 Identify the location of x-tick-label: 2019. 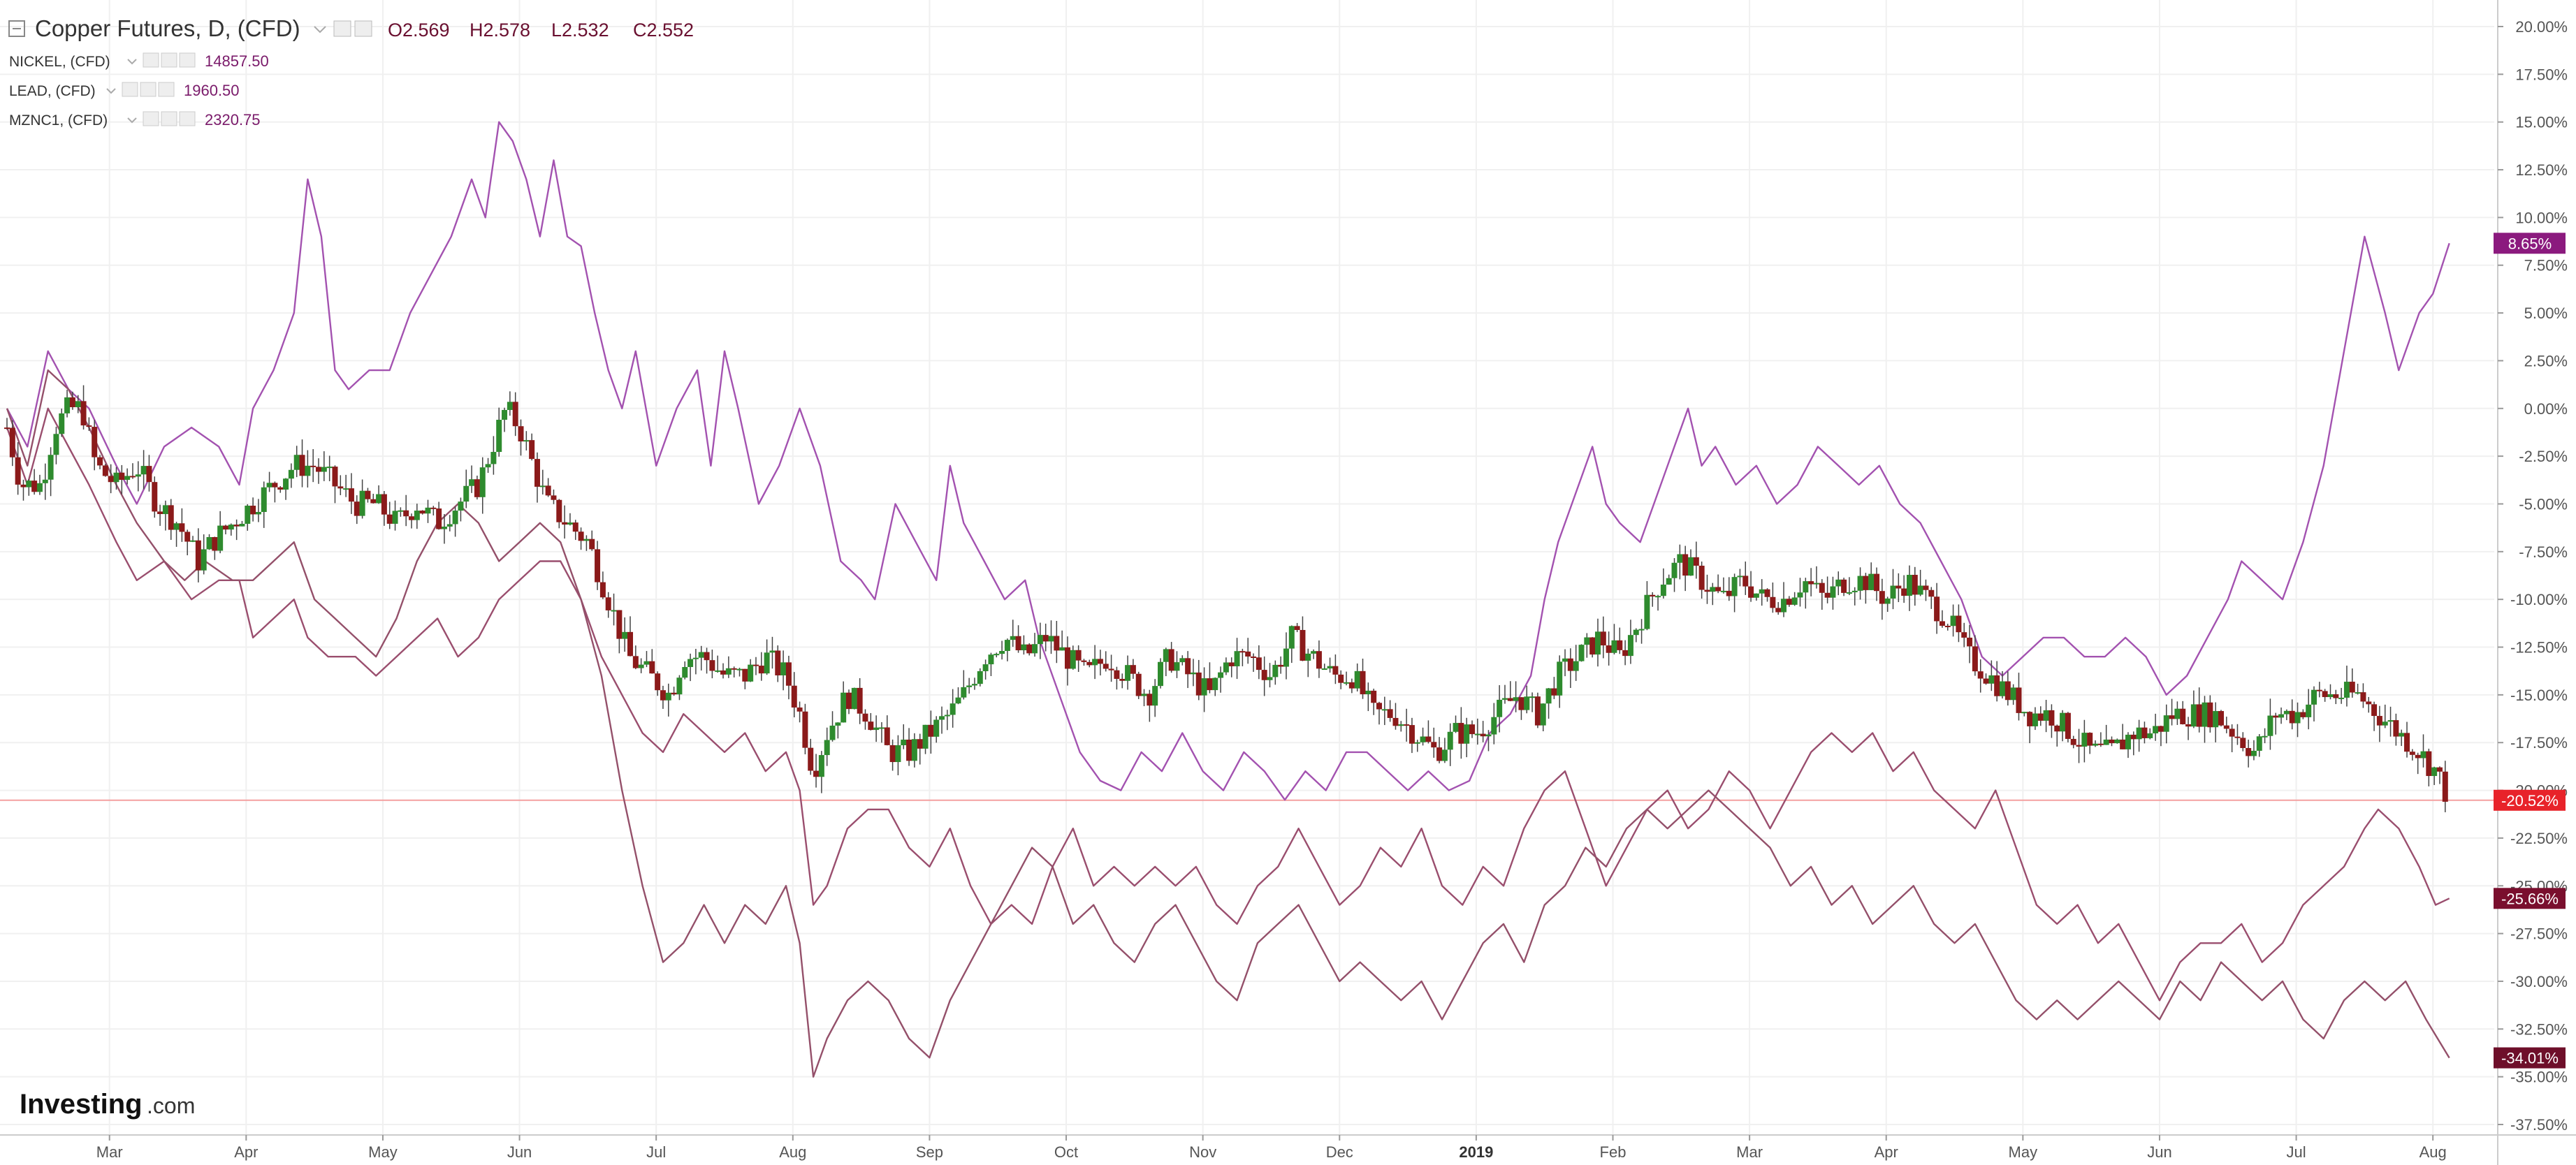
(1476, 1152).